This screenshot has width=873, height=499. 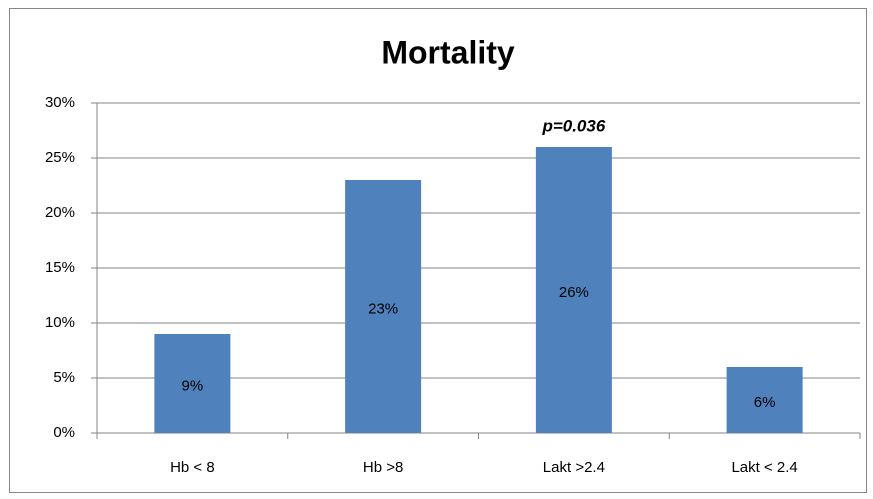 I want to click on y-tick-label: 25%, so click(x=60, y=157).